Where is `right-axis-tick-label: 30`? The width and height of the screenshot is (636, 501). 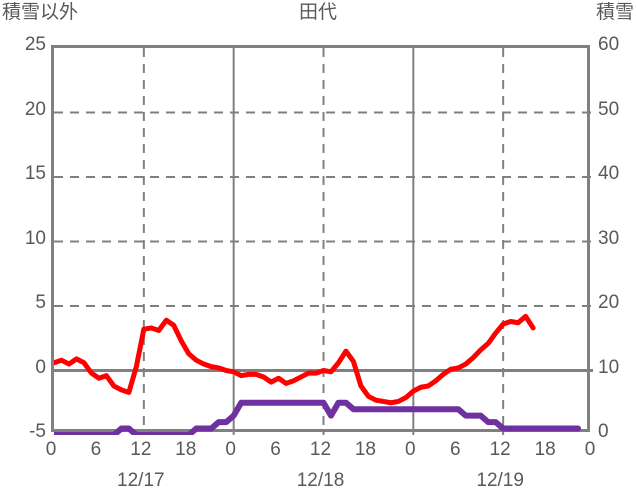
right-axis-tick-label: 30 is located at coordinates (609, 238).